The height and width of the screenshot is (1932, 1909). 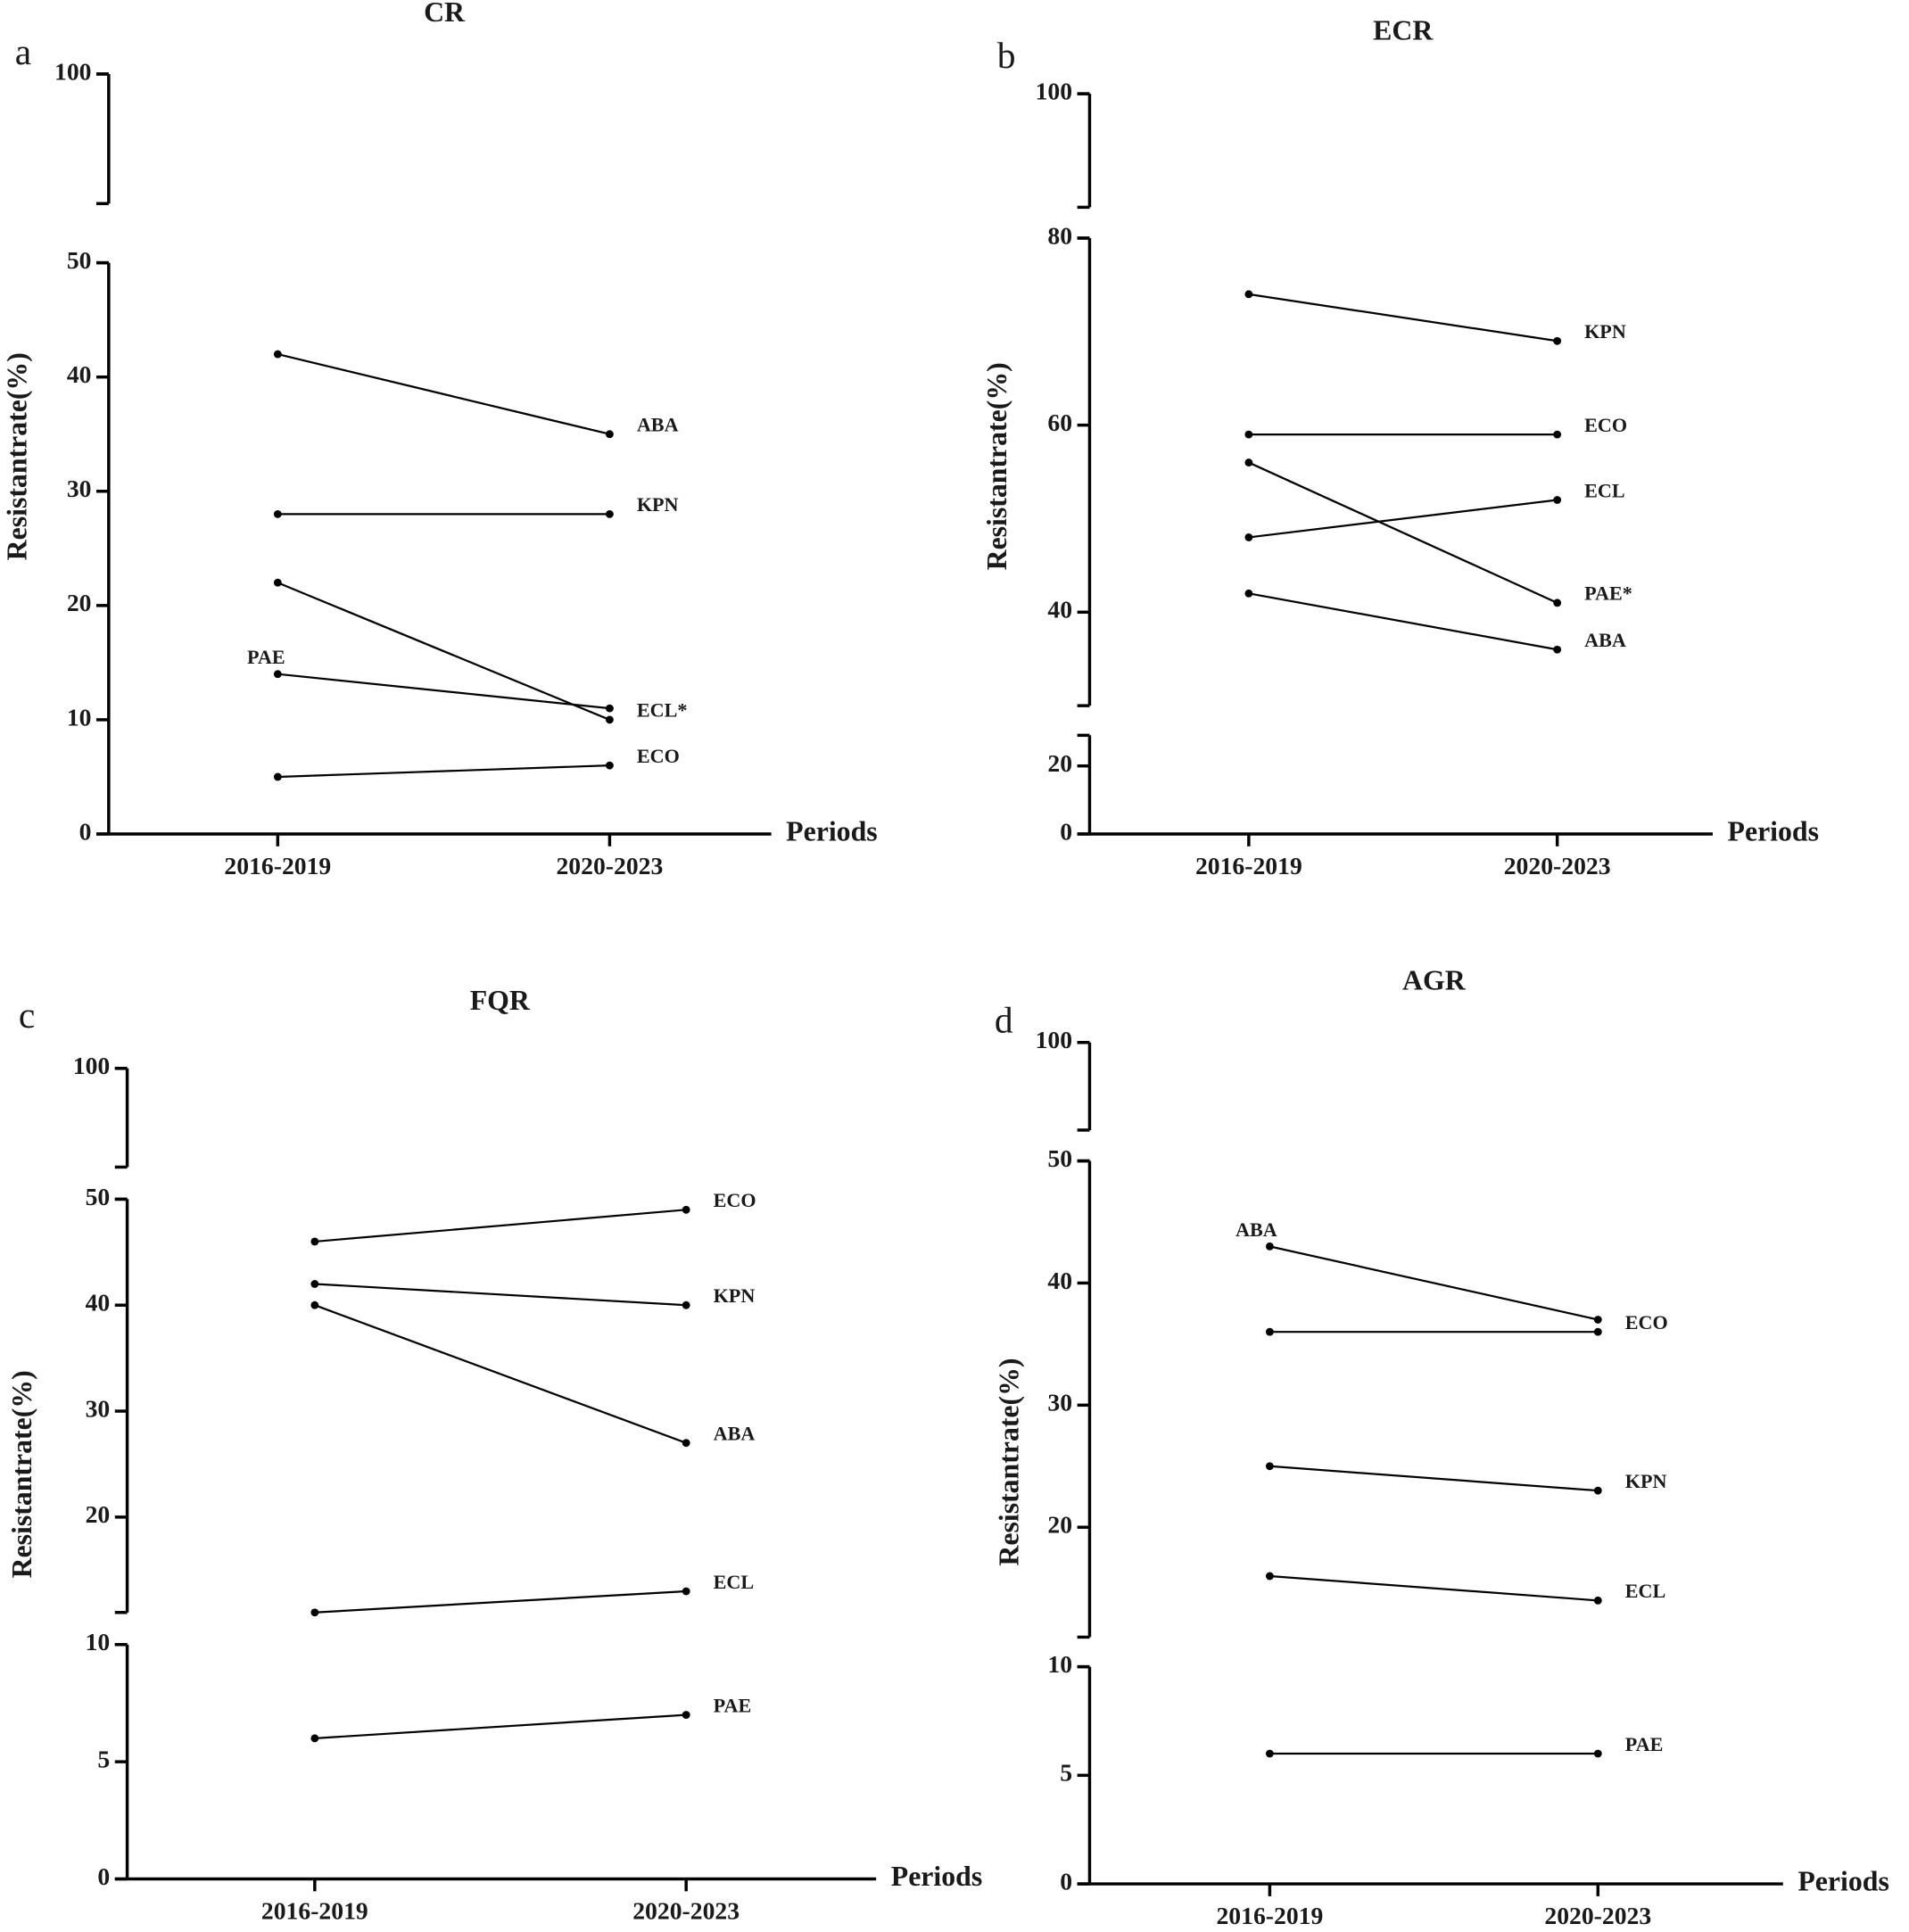 I want to click on chart-title: ECR, so click(x=1403, y=30).